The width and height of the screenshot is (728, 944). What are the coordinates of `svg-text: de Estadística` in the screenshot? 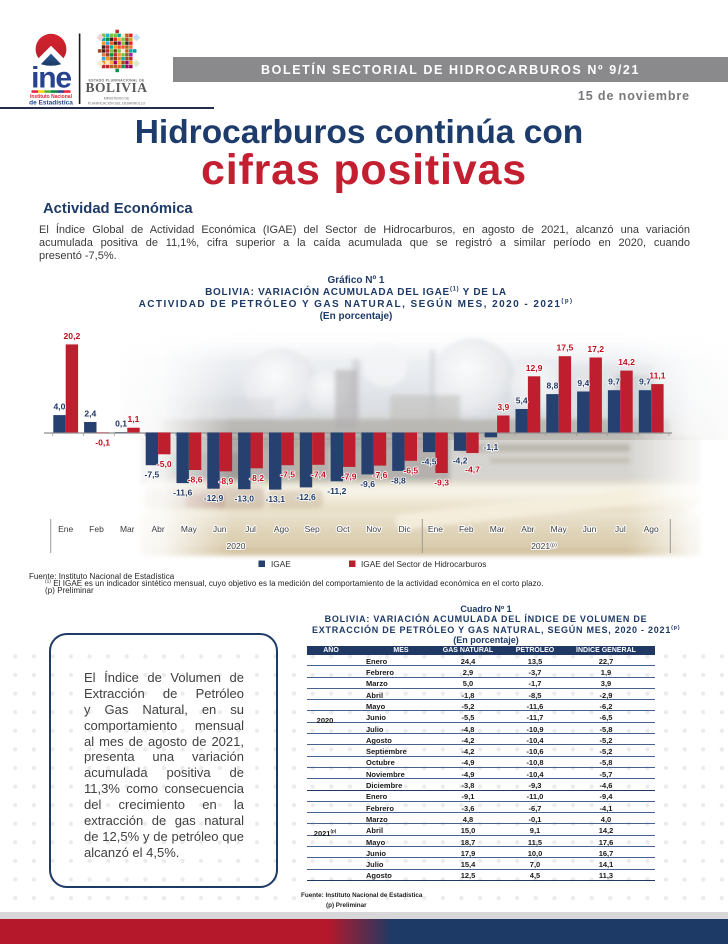 It's located at (51, 103).